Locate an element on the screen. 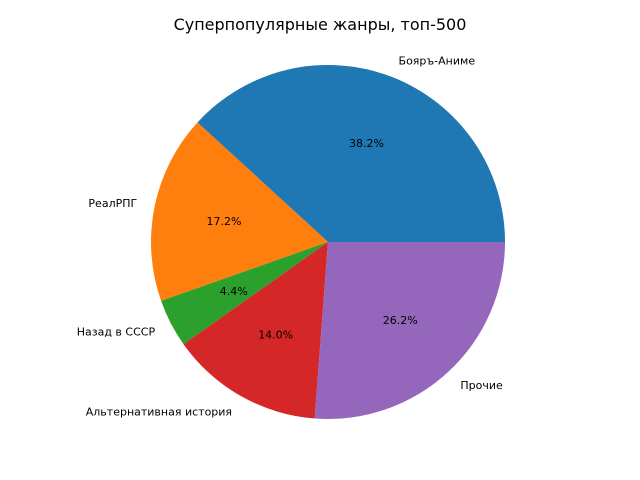 Image resolution: width=640 pixels, height=480 pixels. slice-category-label: Назад в СССР is located at coordinates (116, 331).